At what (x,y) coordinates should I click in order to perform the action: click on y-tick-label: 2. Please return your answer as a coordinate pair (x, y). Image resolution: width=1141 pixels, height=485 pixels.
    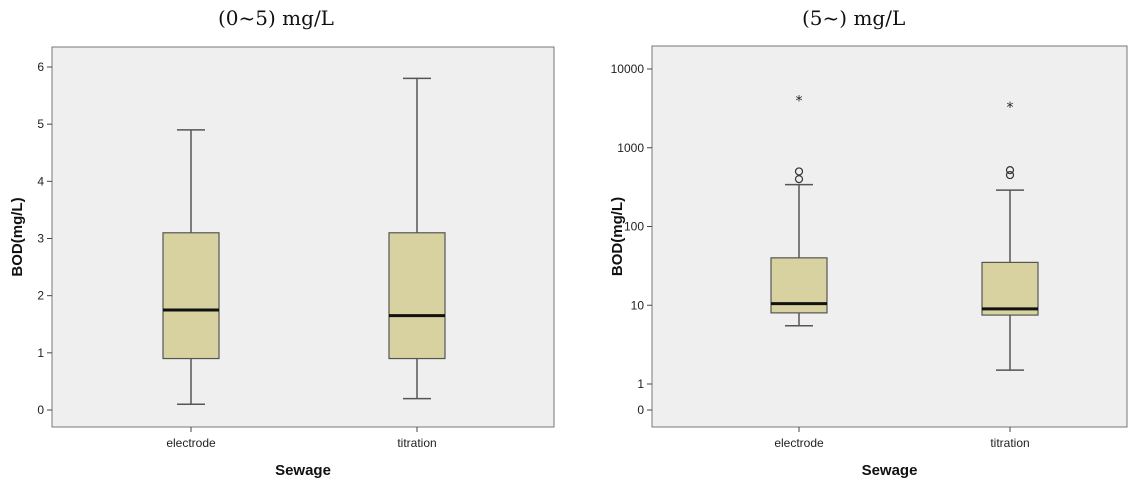
    Looking at the image, I should click on (40, 296).